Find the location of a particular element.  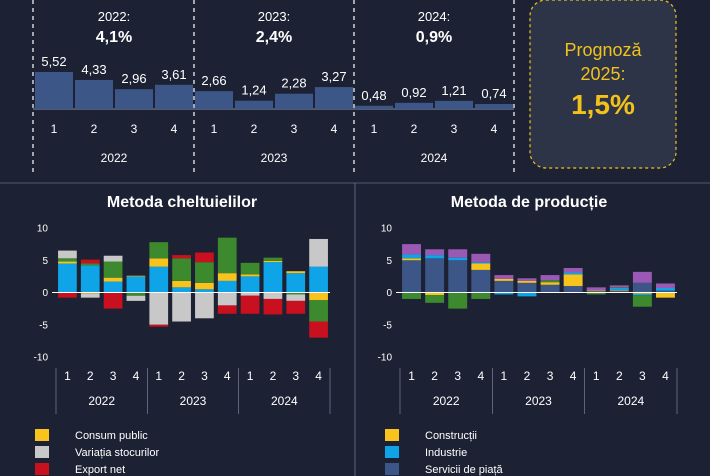

top-bar-value-2022-q2: 4,33 is located at coordinates (93, 69).